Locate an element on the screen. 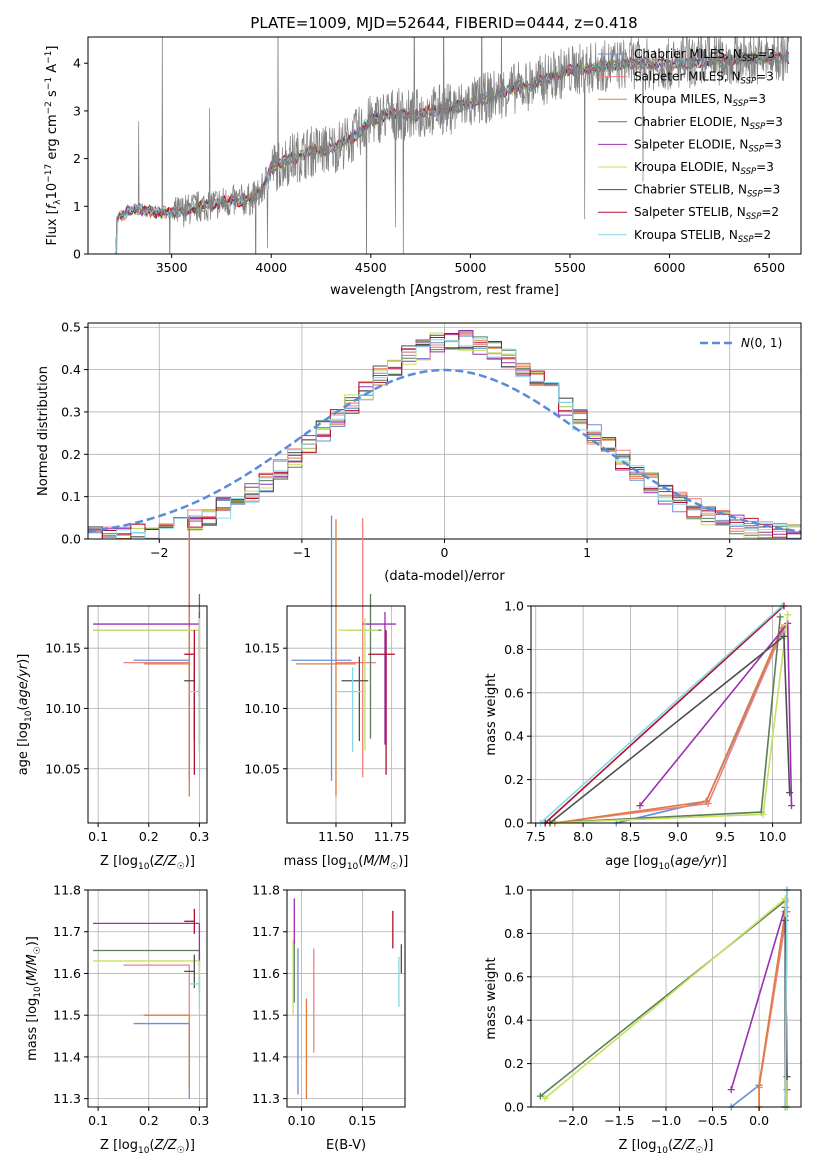  label-part: wavelength [Angstrom, rest frame] is located at coordinates (444, 290).